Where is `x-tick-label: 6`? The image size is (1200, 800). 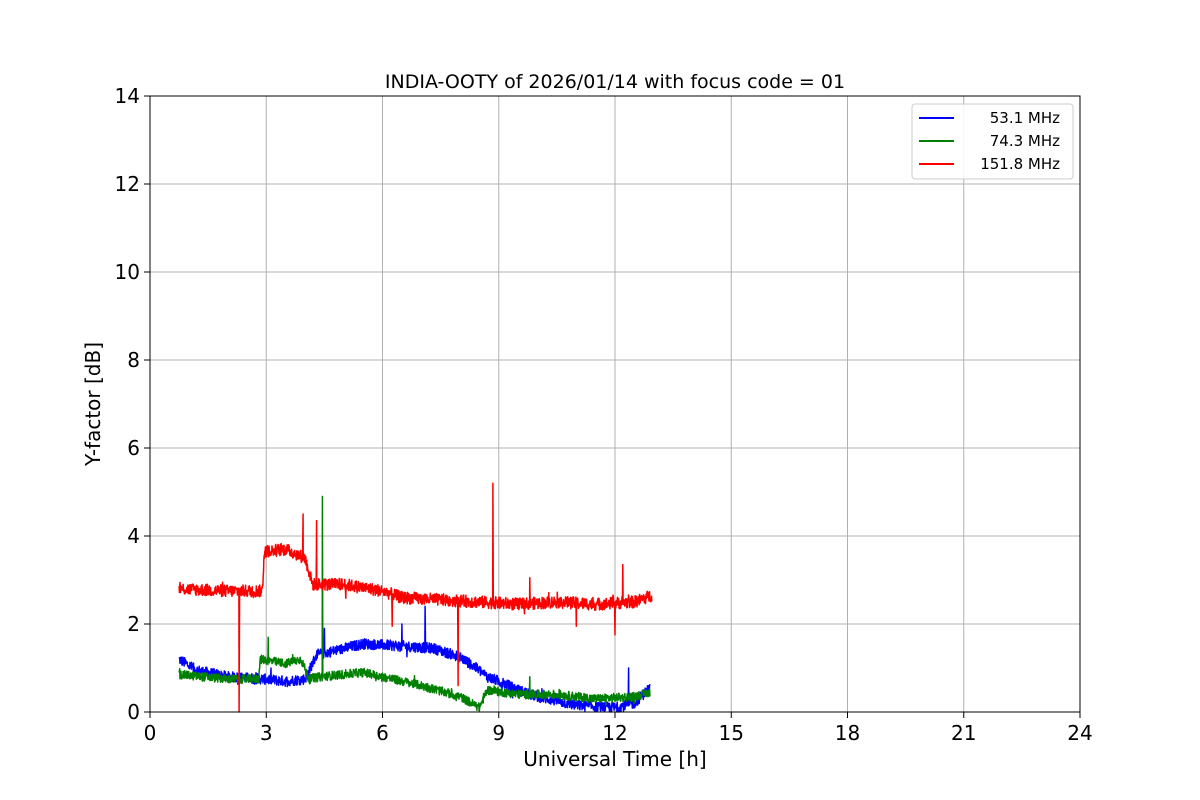
x-tick-label: 6 is located at coordinates (382, 733).